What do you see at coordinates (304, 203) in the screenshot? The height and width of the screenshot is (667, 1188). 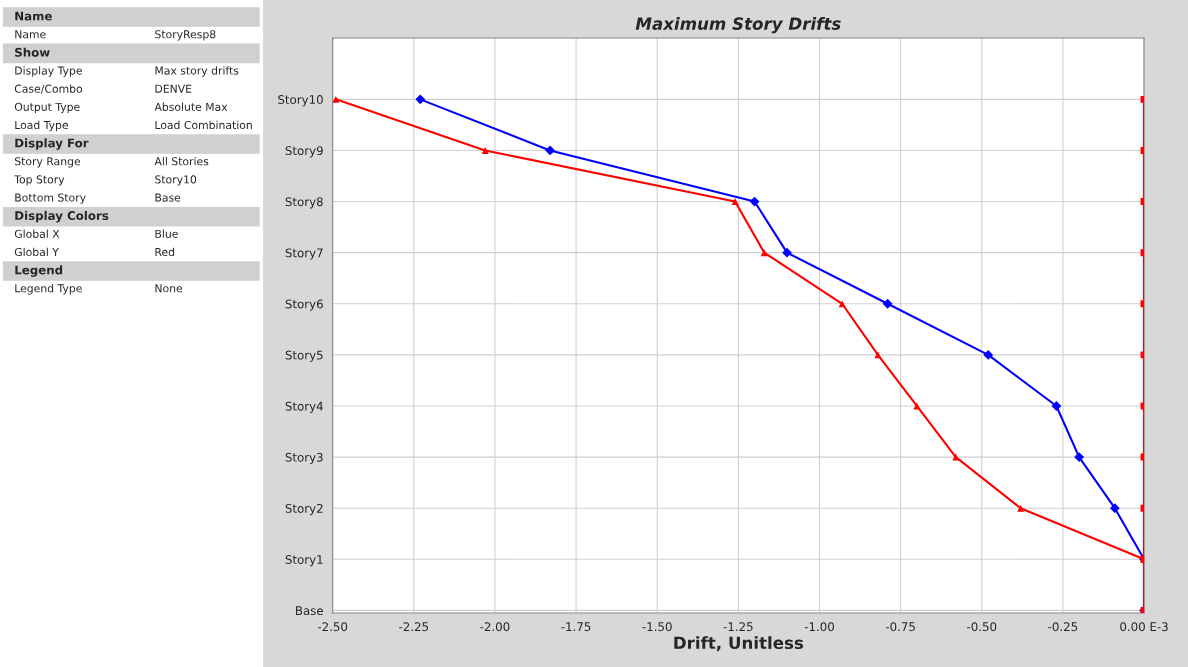 I see `y-tick-label: Story8` at bounding box center [304, 203].